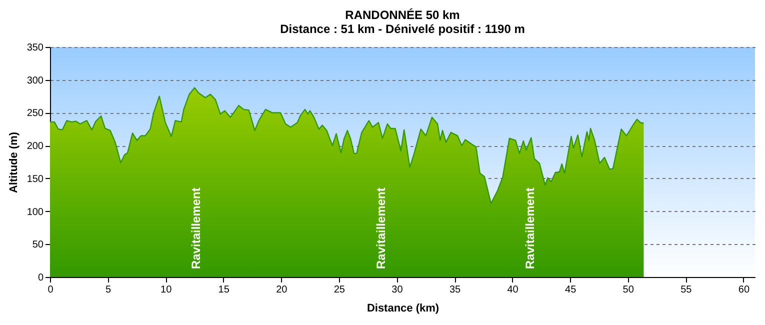 The image size is (765, 325). What do you see at coordinates (14, 163) in the screenshot?
I see `y-axis-title: Altitude (m)` at bounding box center [14, 163].